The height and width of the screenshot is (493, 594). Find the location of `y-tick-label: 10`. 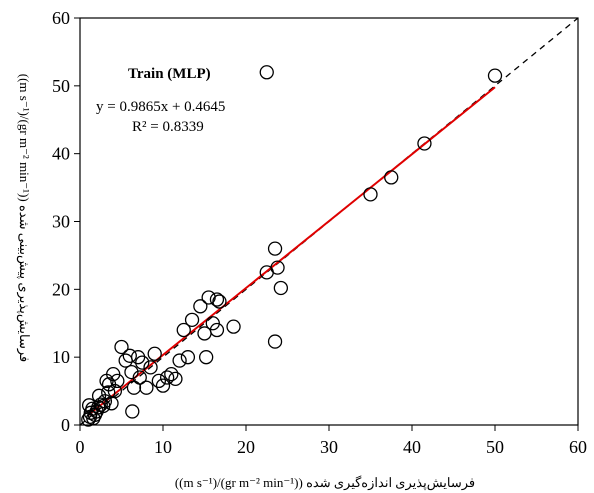

y-tick-label: 10 is located at coordinates (61, 357).